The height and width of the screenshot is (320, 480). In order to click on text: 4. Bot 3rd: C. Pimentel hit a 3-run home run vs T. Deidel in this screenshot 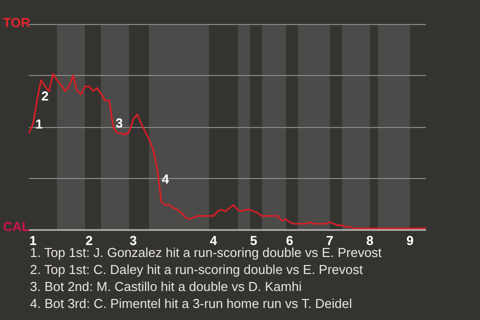, I will do `click(191, 303)`.